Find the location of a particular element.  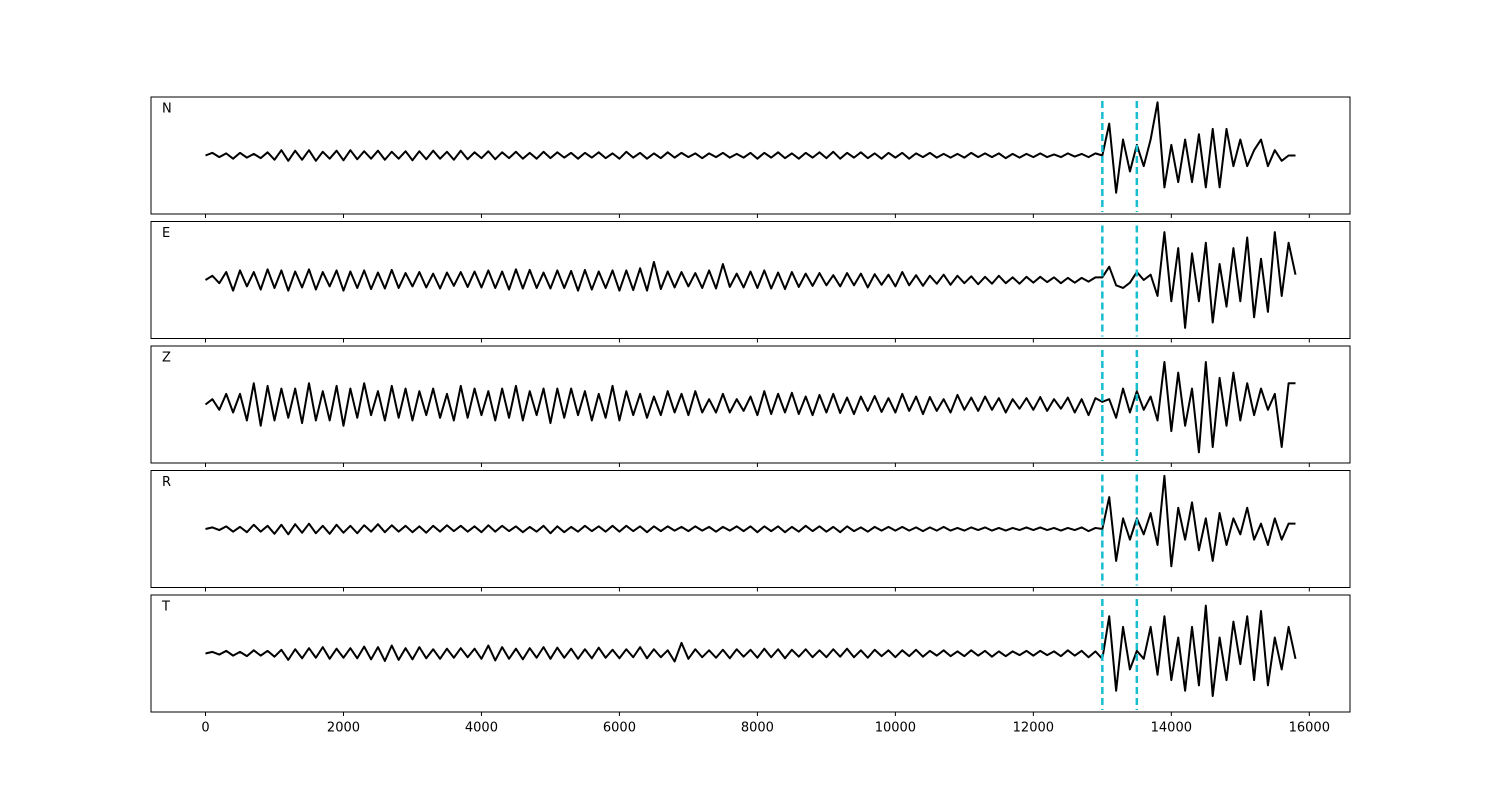

panel-label: Z is located at coordinates (166, 358).